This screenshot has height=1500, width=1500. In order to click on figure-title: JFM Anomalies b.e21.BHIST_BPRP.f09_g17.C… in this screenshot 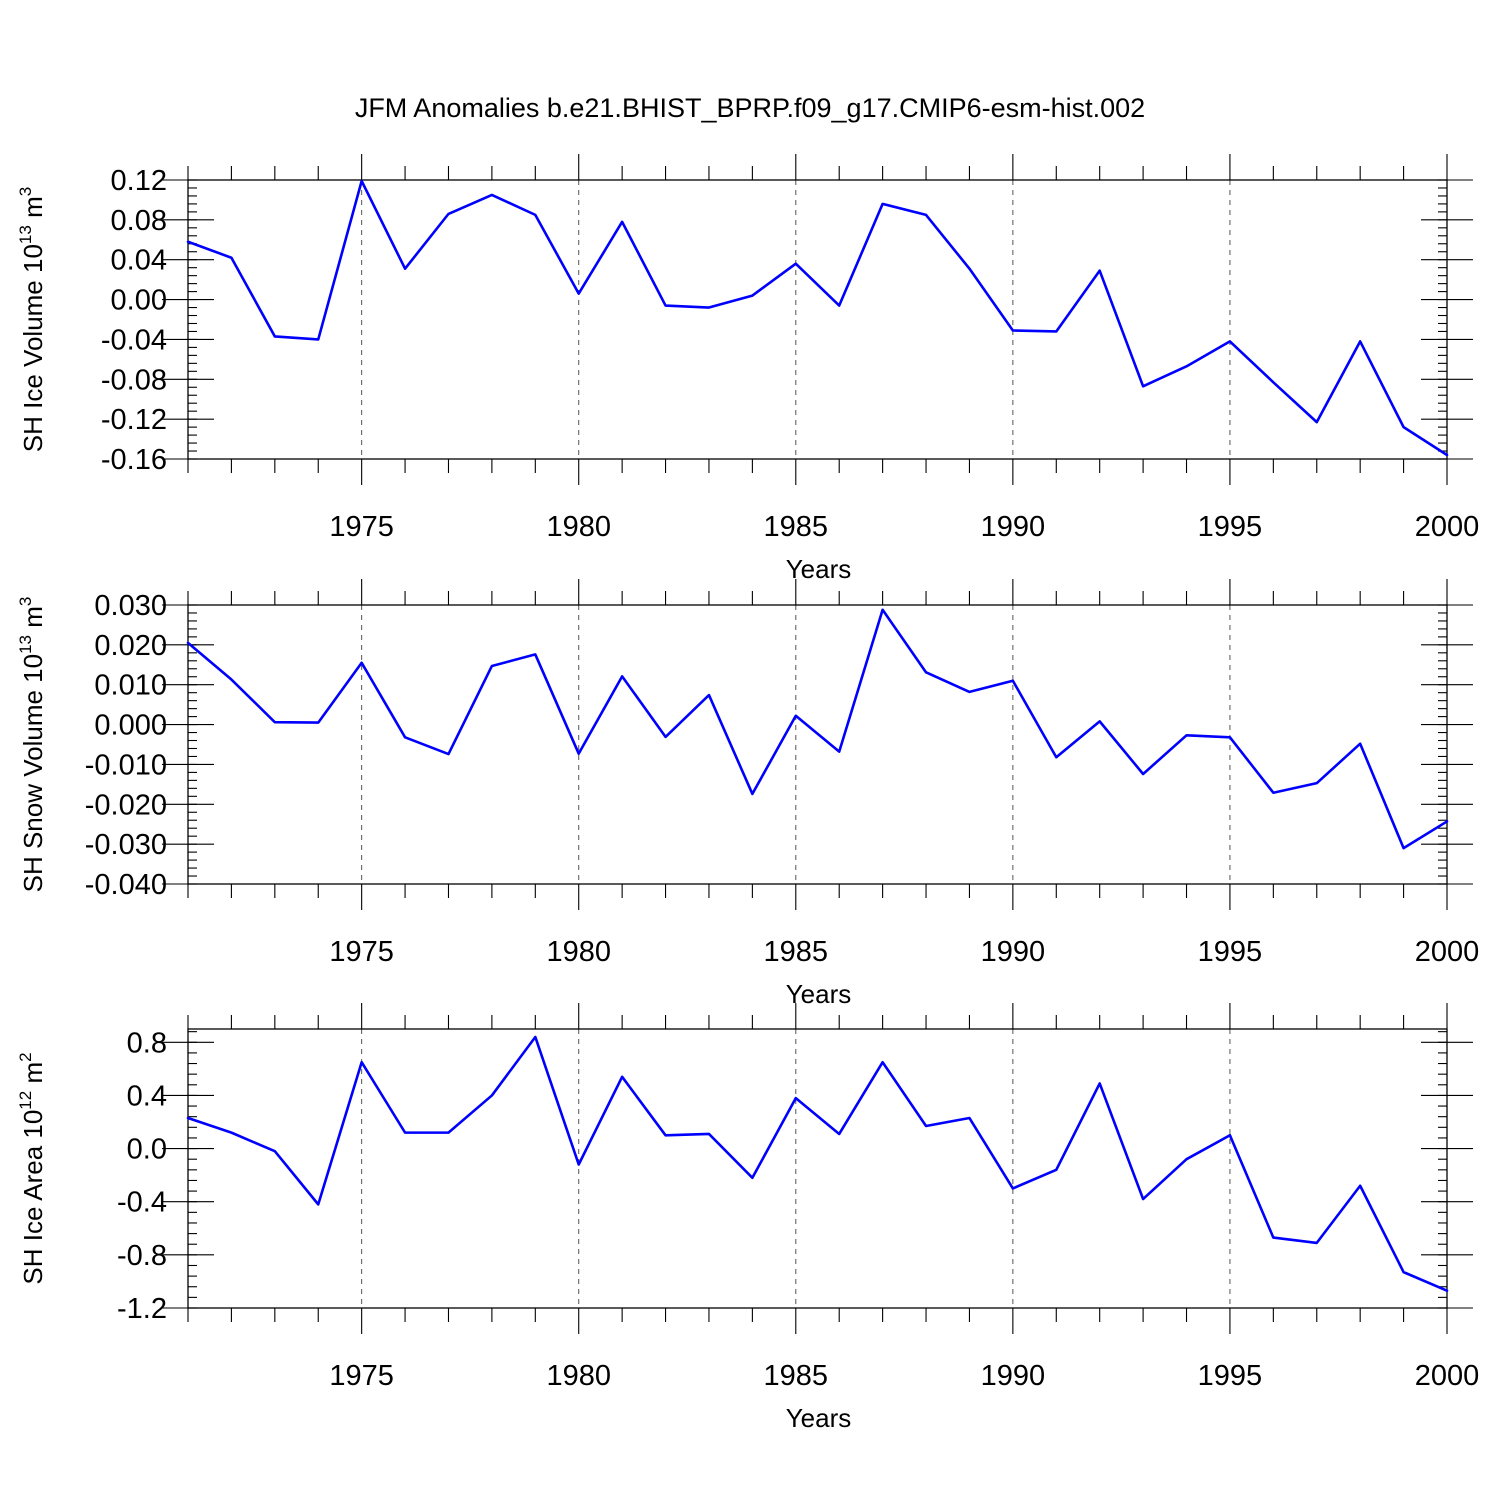, I will do `click(750, 108)`.